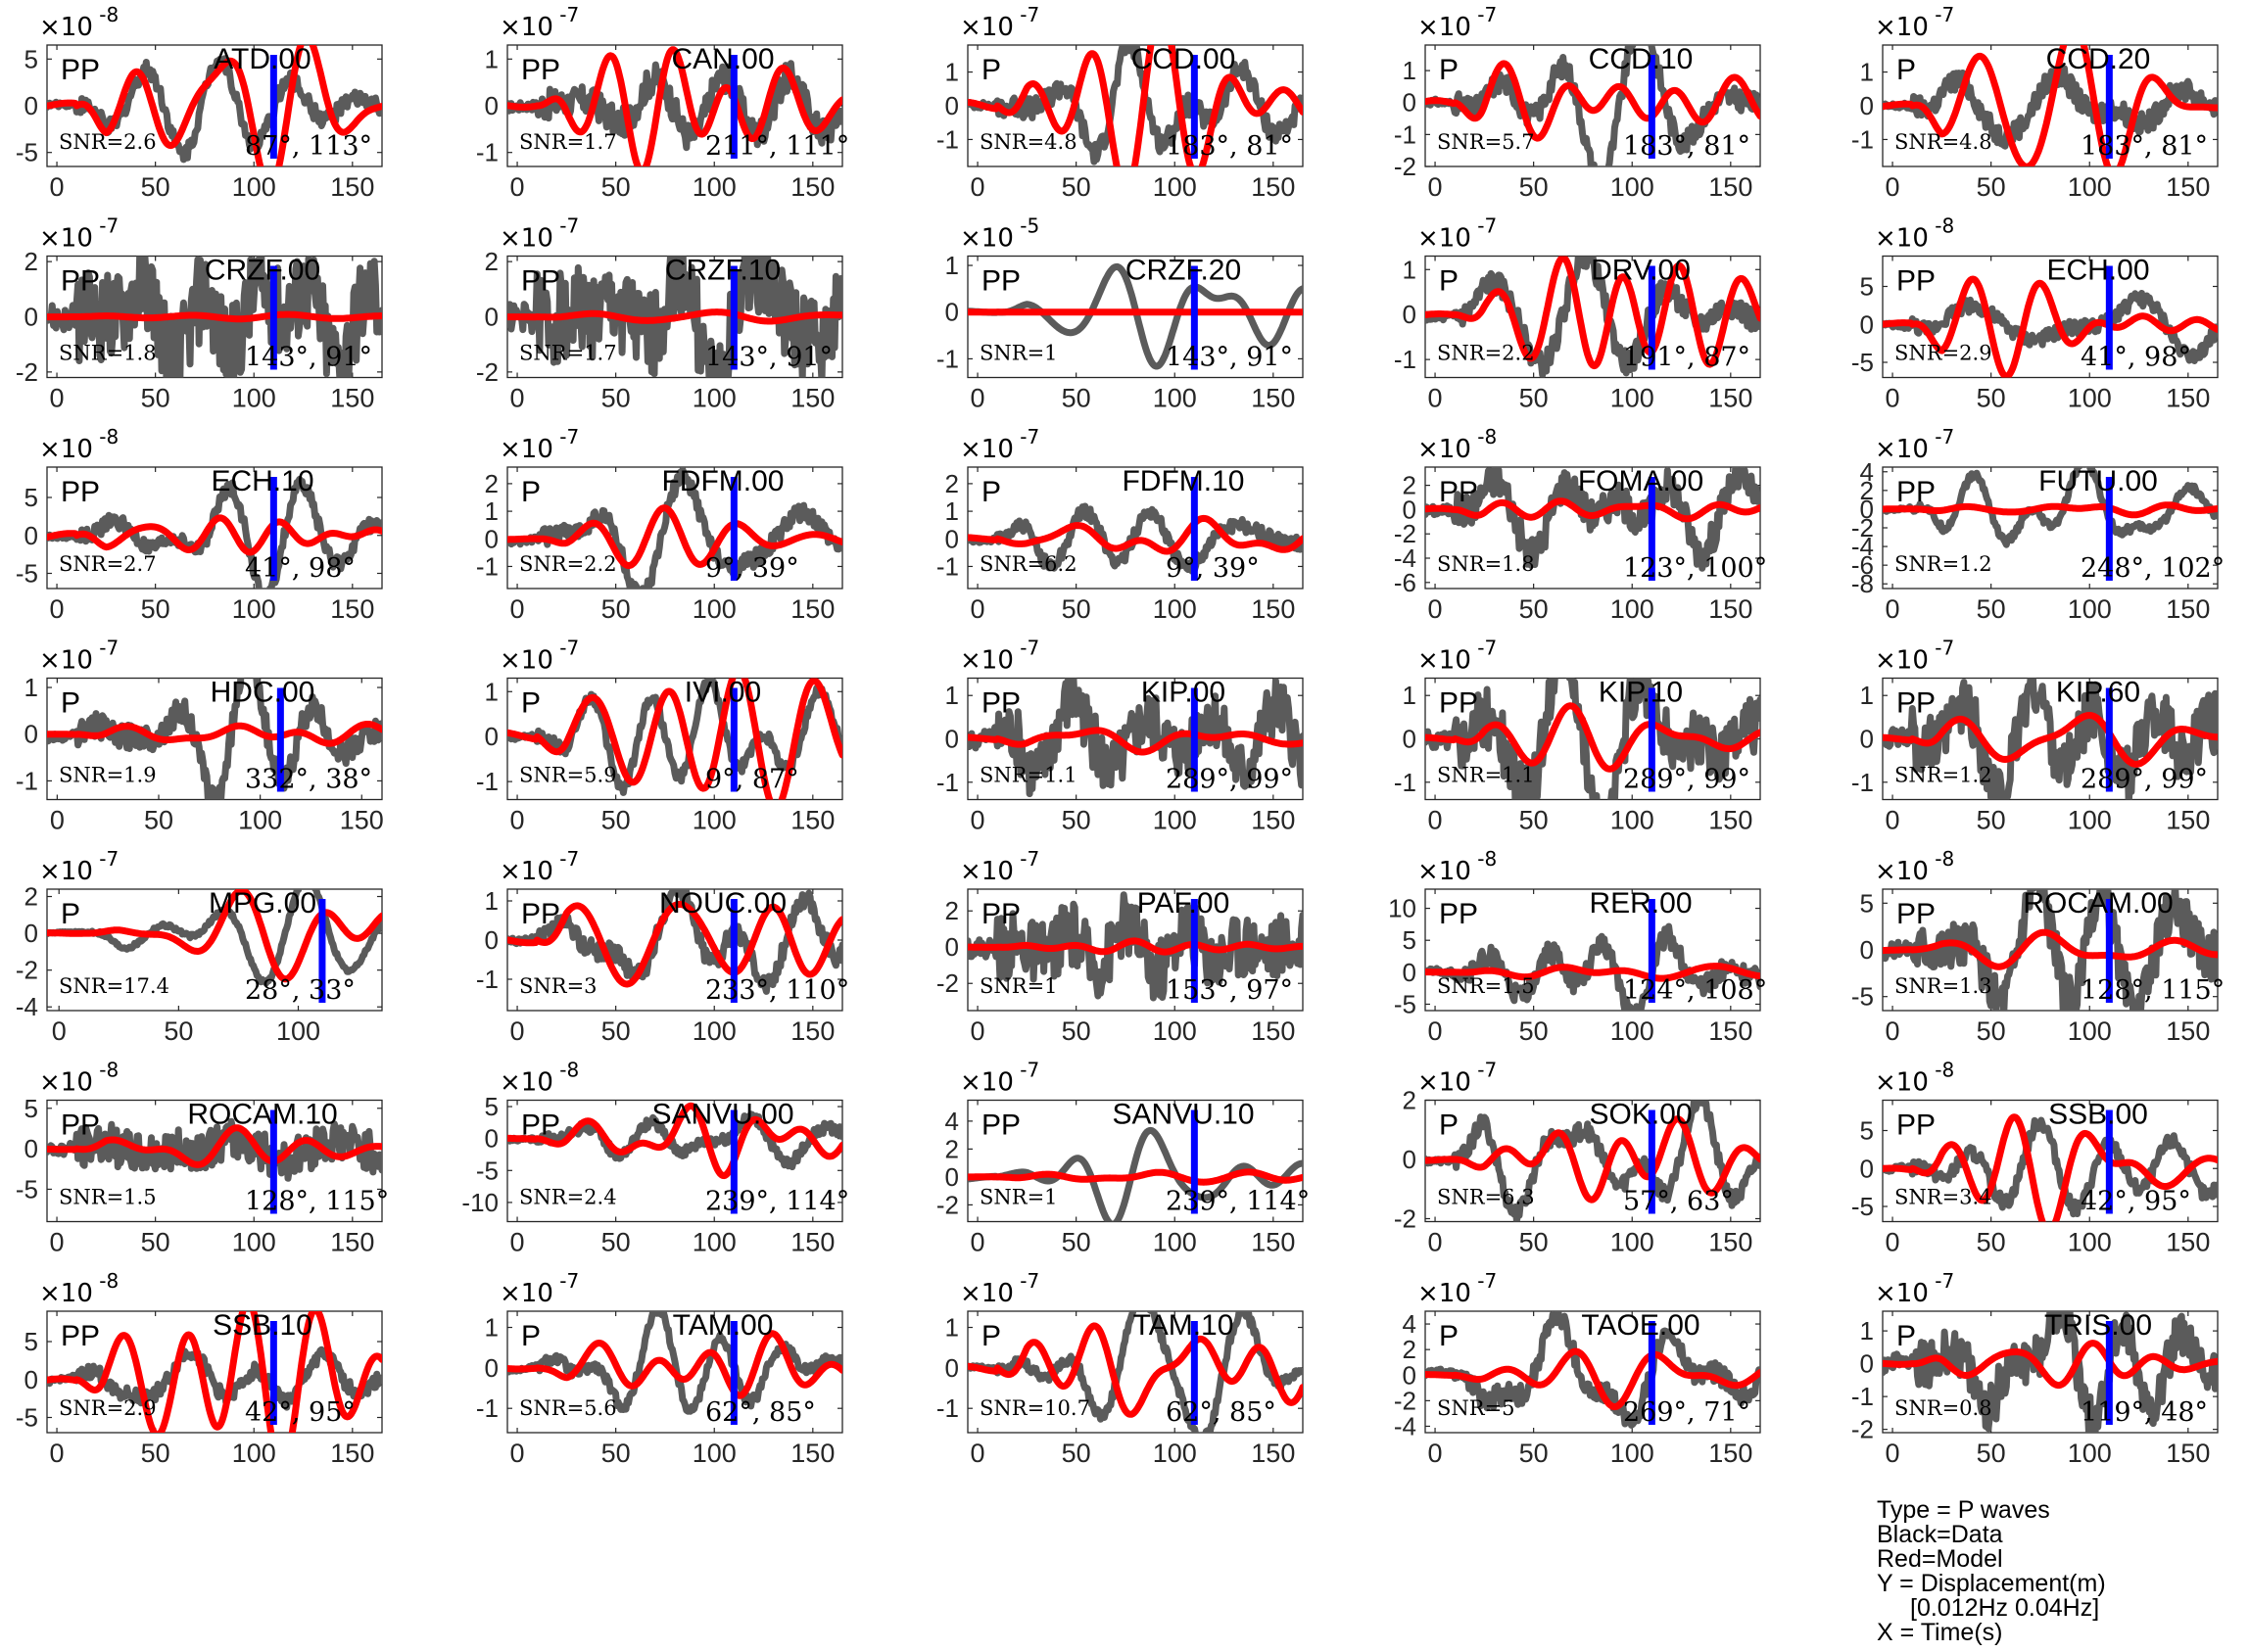  What do you see at coordinates (1641, 481) in the screenshot?
I see `station-label: FOMA.00` at bounding box center [1641, 481].